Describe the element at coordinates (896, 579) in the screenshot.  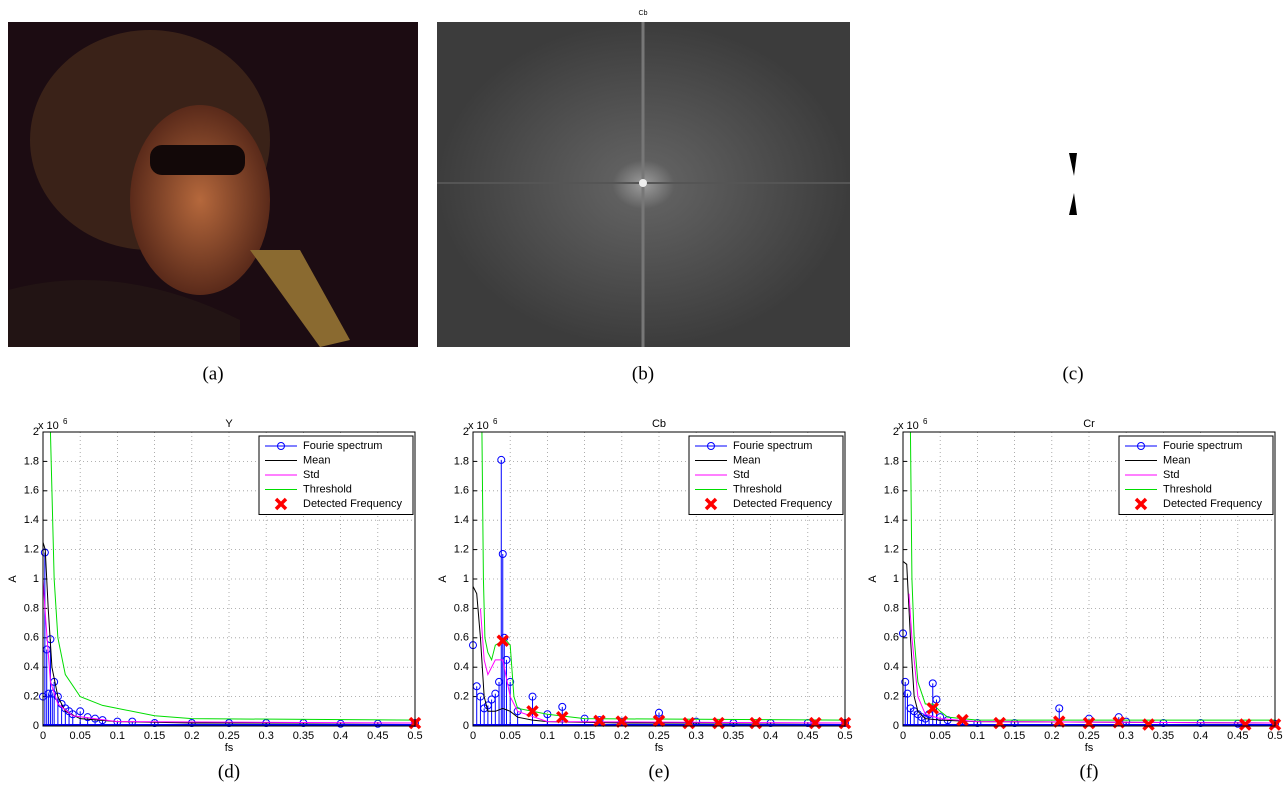
I see `y-tick-label: 1` at that location.